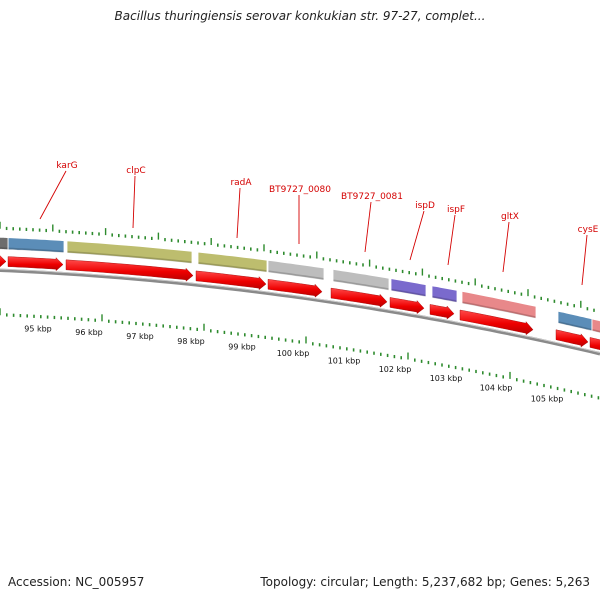 This screenshot has width=600, height=600. Describe the element at coordinates (4, 243) in the screenshot. I see `gene-segment-edge` at that location.